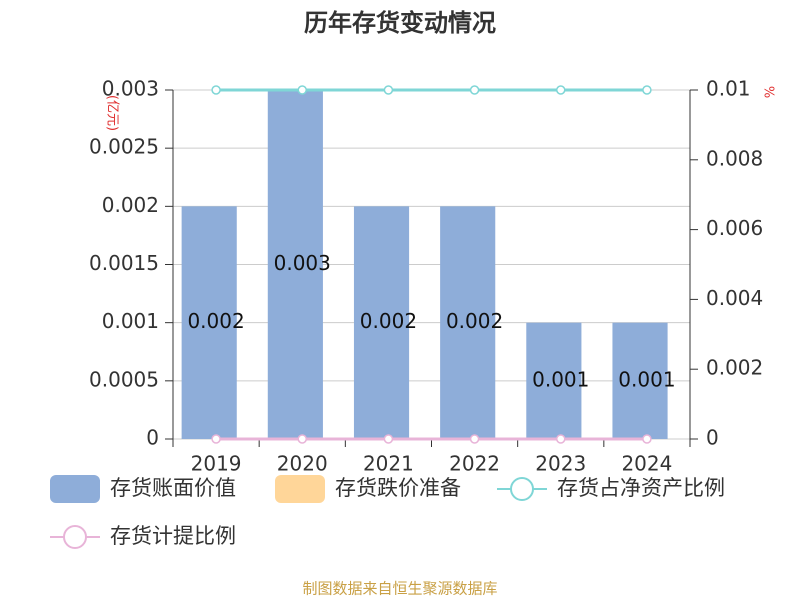  I want to click on x-tick-label: 2021, so click(388, 464).